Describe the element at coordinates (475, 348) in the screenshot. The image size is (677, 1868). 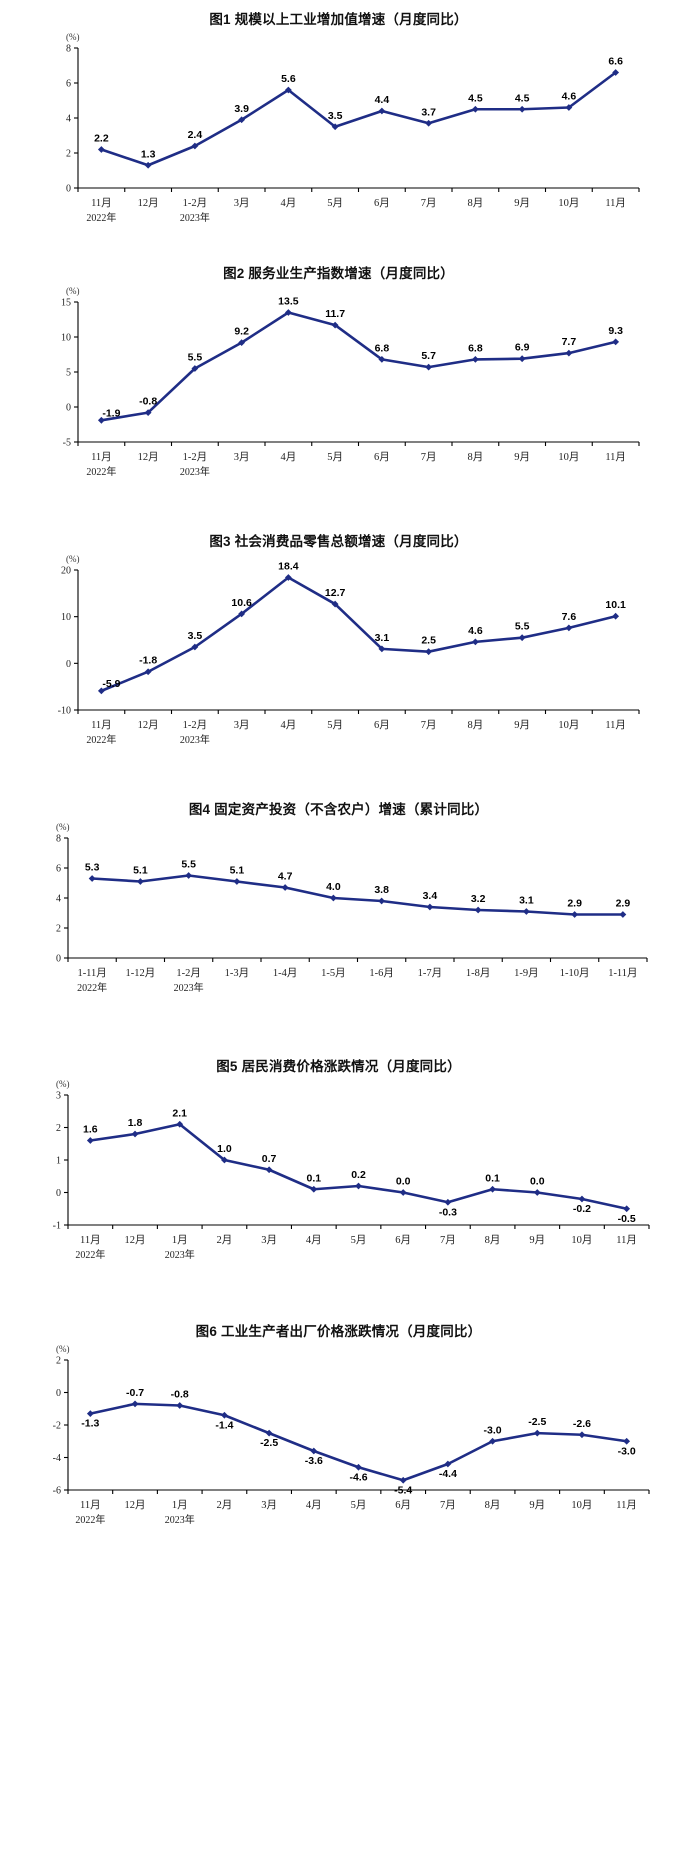
I see `svg-text: 6.8` at that location.